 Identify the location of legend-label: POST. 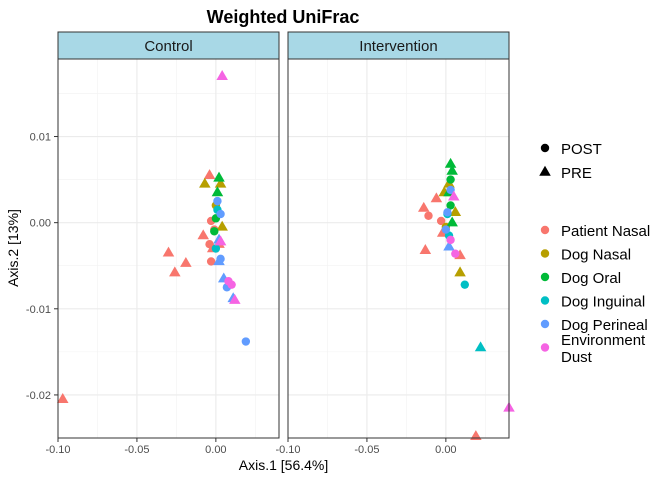
(581, 149).